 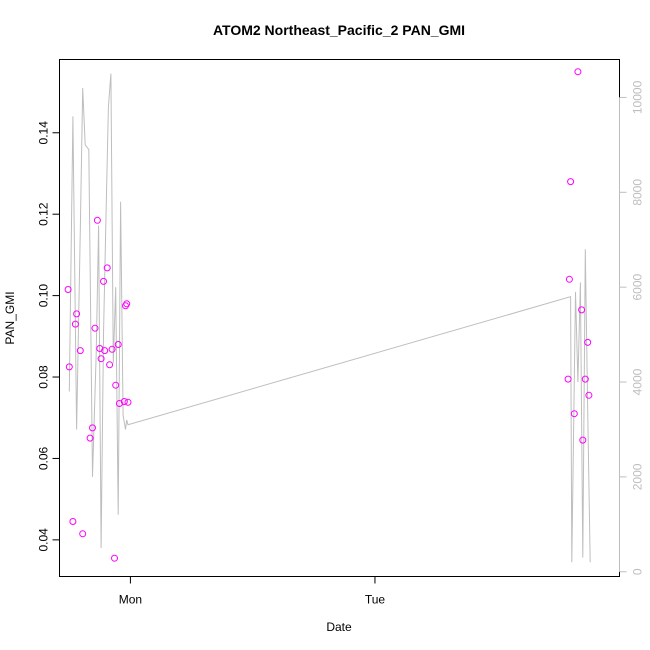 I want to click on x-tick-label: Mon, so click(x=130, y=600).